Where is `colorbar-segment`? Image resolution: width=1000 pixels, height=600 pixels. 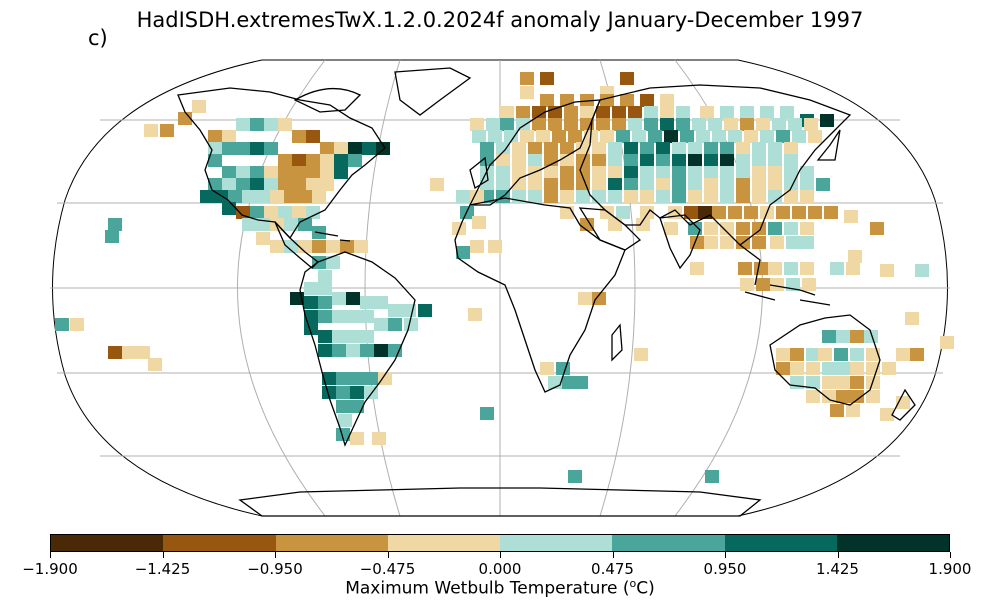
colorbar-segment is located at coordinates (107, 543).